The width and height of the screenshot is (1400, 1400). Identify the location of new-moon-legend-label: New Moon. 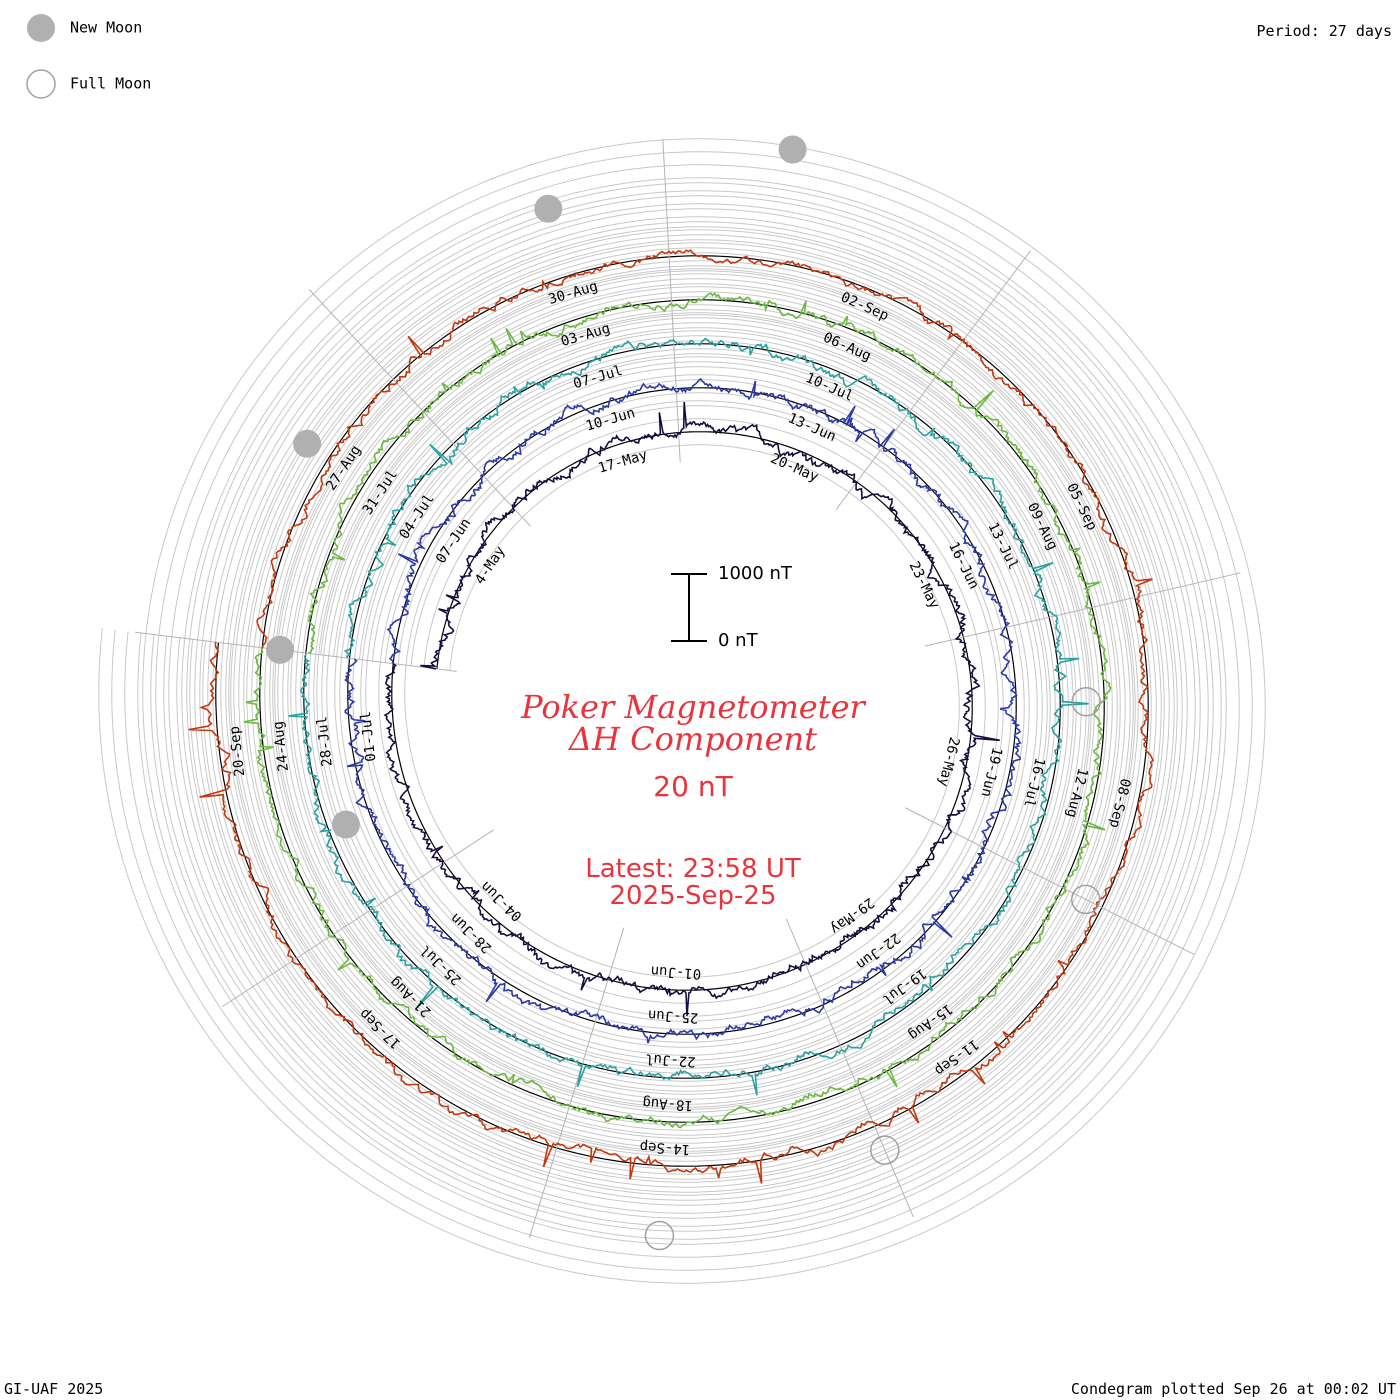
(106, 28).